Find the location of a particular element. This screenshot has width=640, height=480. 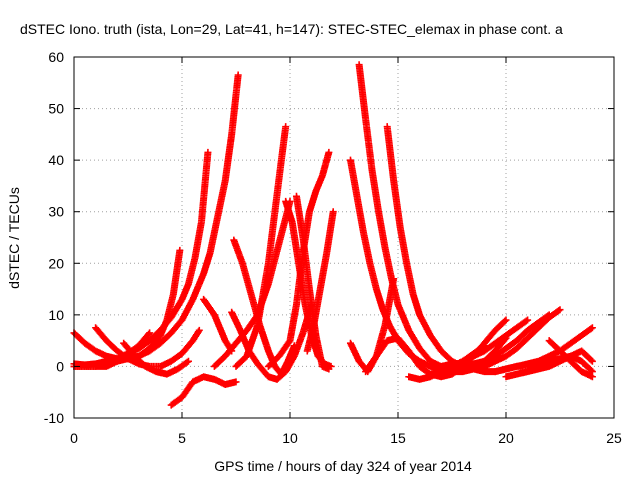

x-tick-label: 0 is located at coordinates (74, 438).